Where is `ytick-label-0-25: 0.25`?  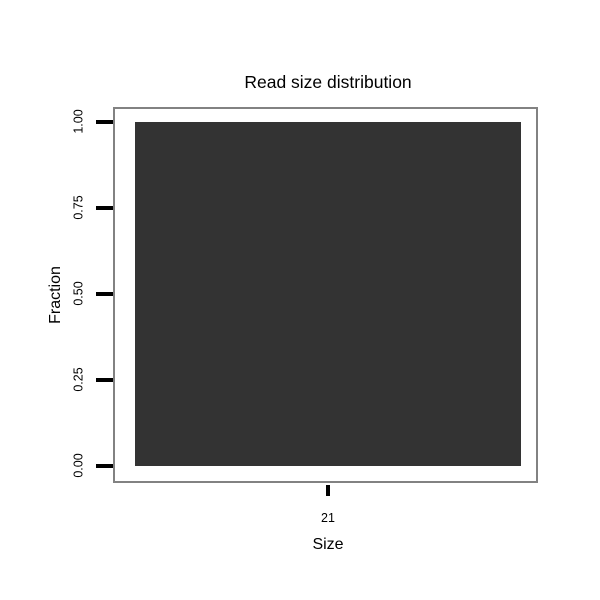
ytick-label-0-25: 0.25 is located at coordinates (78, 379).